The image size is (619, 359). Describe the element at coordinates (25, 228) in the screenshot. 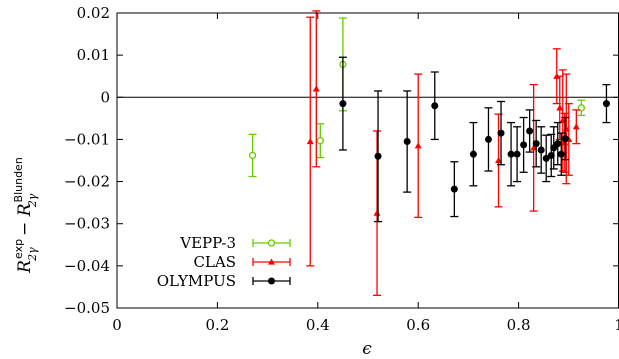

I see `y-label-minus: −` at that location.